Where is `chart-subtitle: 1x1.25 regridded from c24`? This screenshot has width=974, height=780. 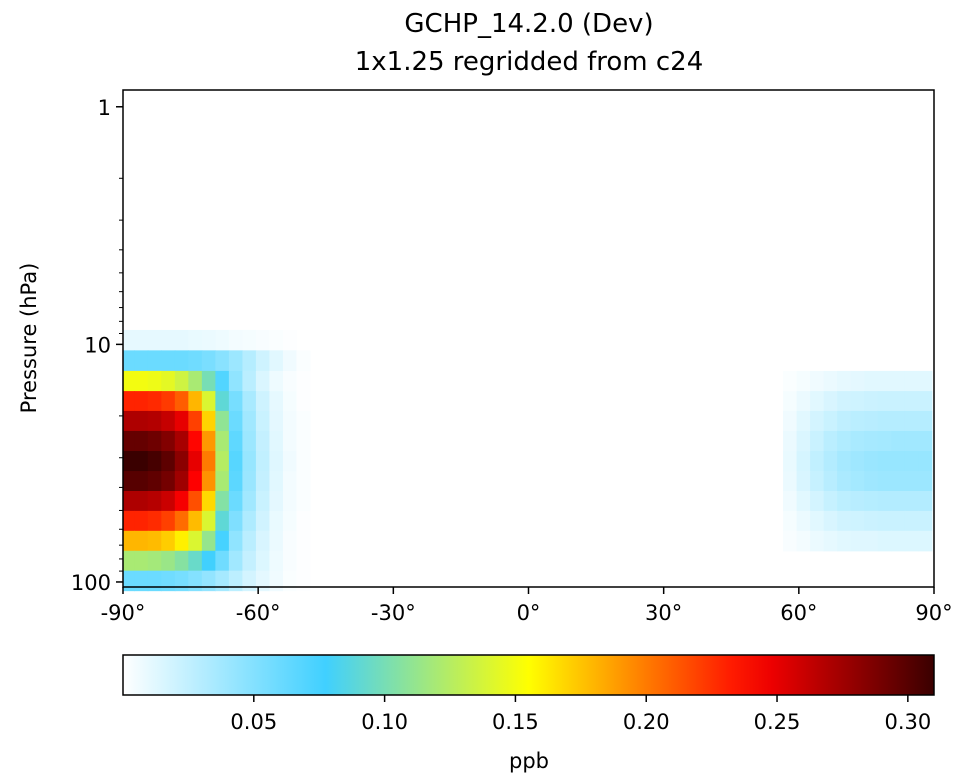
chart-subtitle: 1x1.25 regridded from c24 is located at coordinates (529, 62).